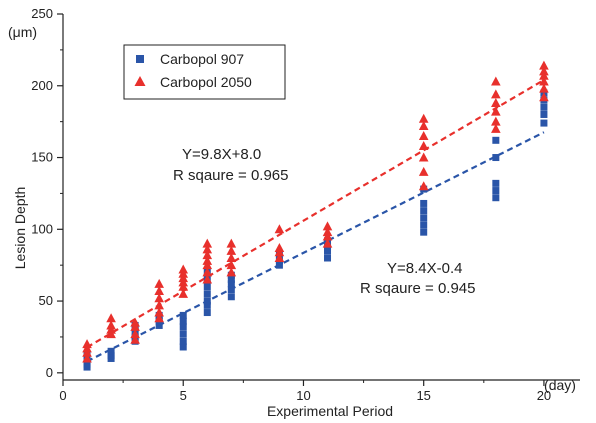 This screenshot has height=423, width=596. I want to click on y-tick-label: 0, so click(49, 372).